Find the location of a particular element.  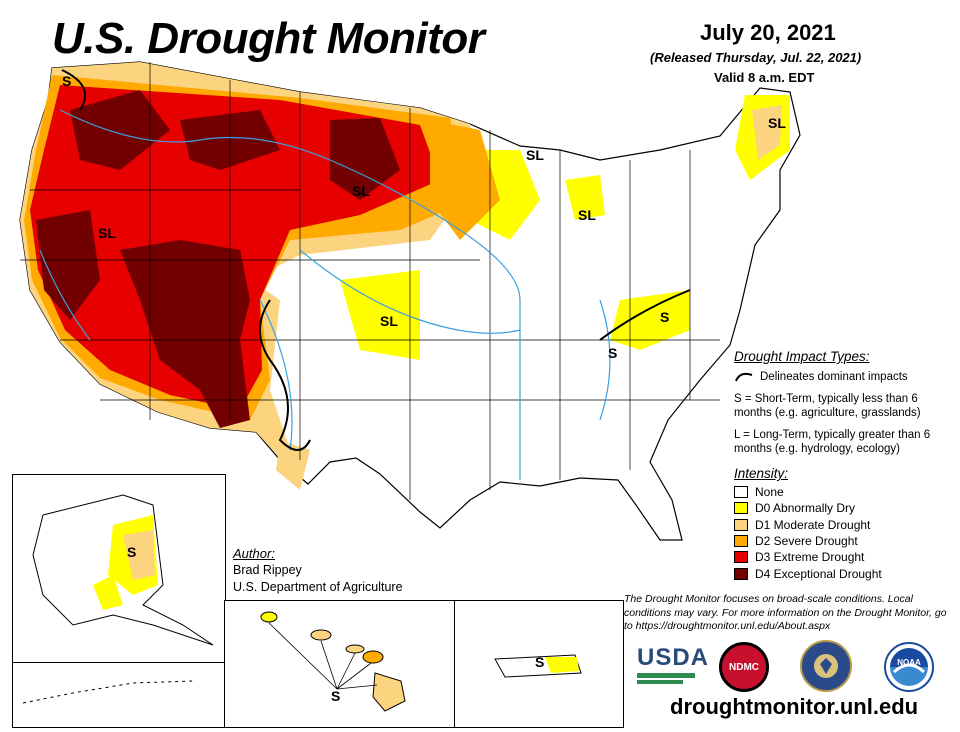

map-label-alaska: S is located at coordinates (131, 552).